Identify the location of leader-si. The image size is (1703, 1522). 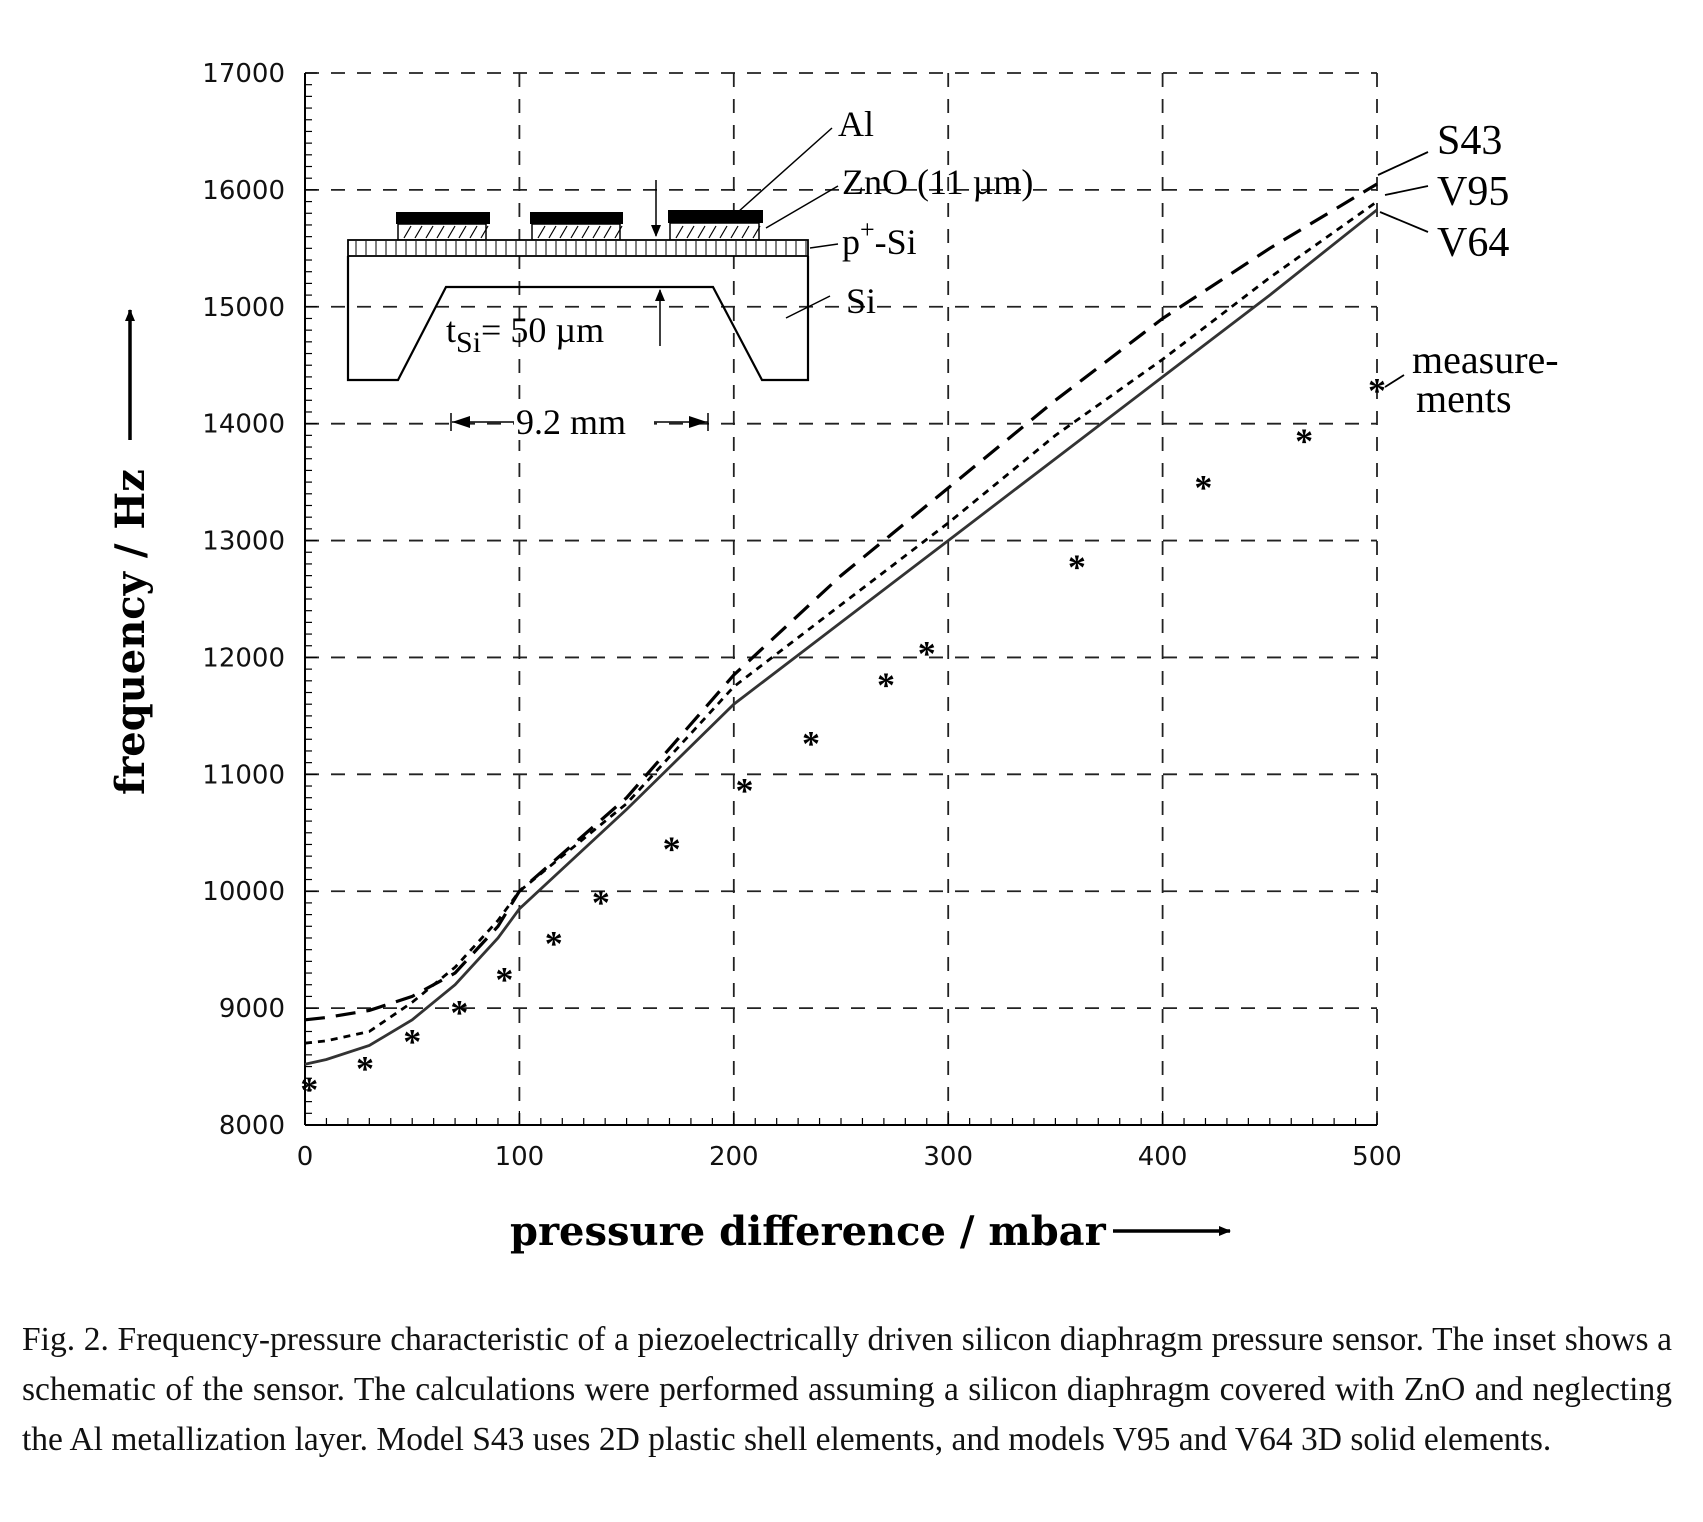
(808, 307).